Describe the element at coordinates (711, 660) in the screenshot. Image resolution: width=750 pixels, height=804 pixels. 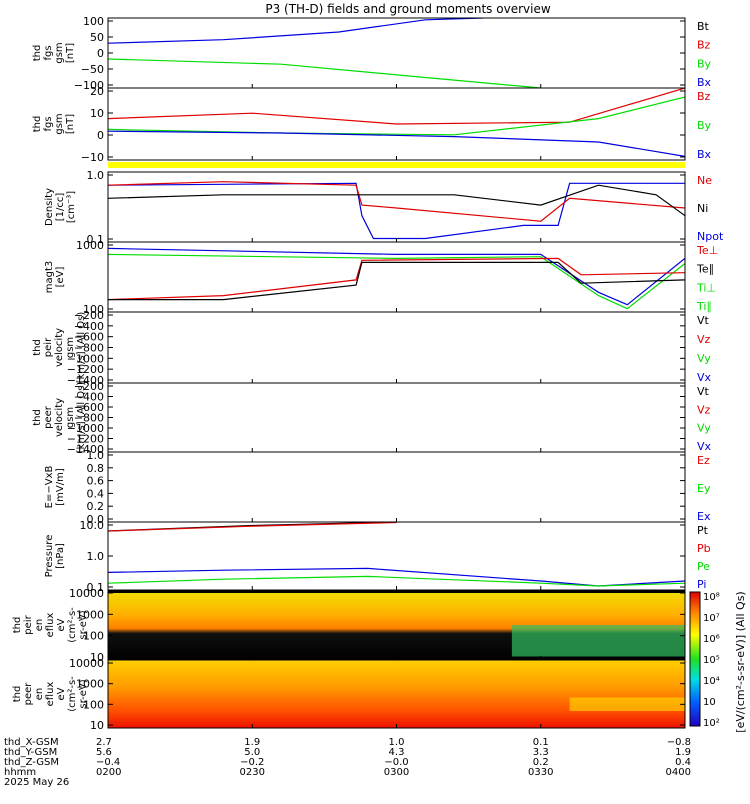
I see `colorbar-tick-label: 10⁵` at that location.